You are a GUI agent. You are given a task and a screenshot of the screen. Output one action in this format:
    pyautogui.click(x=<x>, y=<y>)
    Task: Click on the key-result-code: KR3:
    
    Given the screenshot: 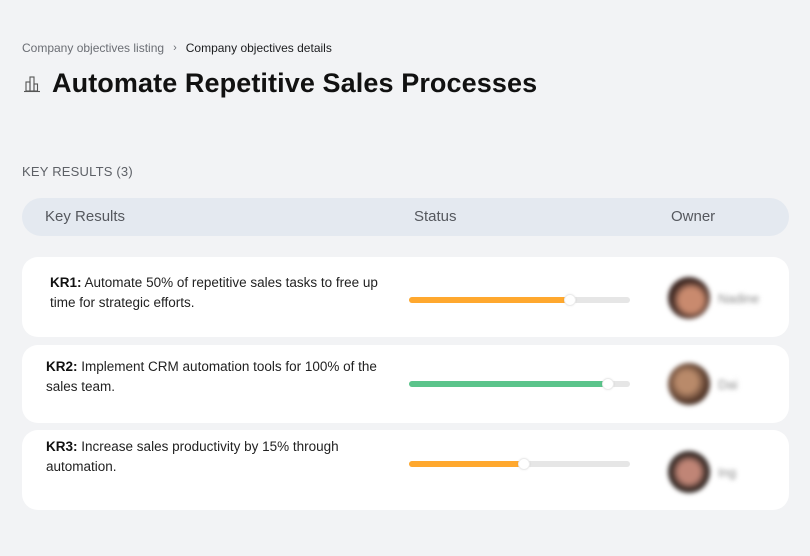 What is the action you would take?
    pyautogui.click(x=62, y=446)
    